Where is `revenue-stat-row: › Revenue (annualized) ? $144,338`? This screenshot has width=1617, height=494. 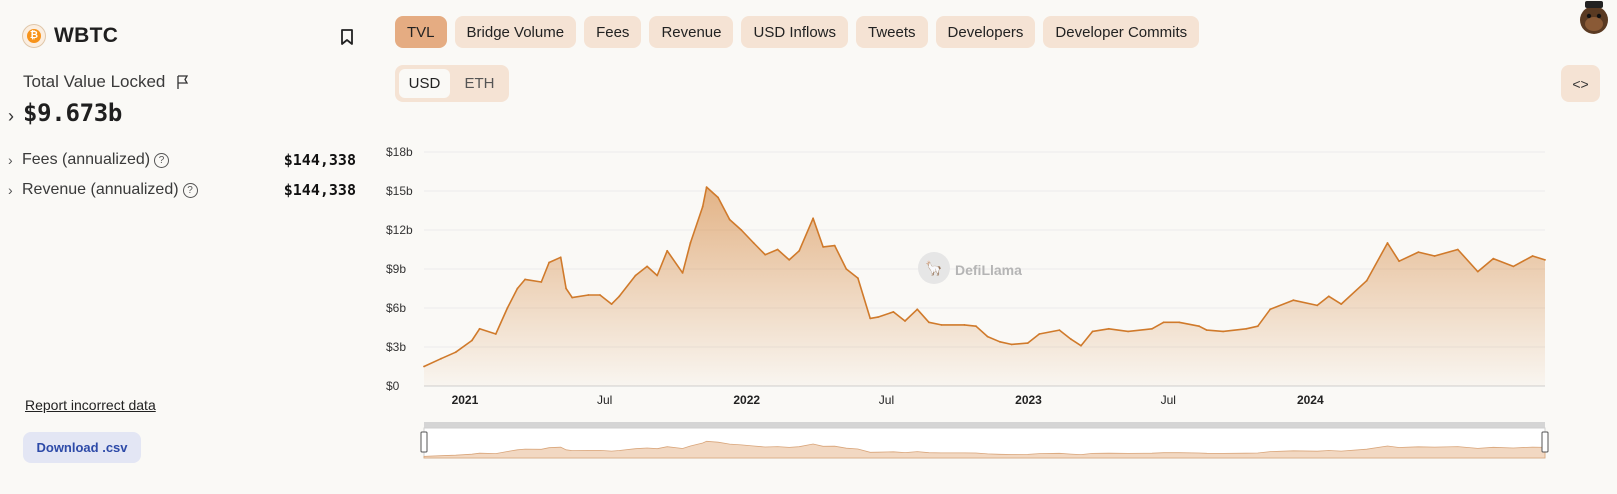 revenue-stat-row: › Revenue (annualized) ? $144,338 is located at coordinates (182, 190).